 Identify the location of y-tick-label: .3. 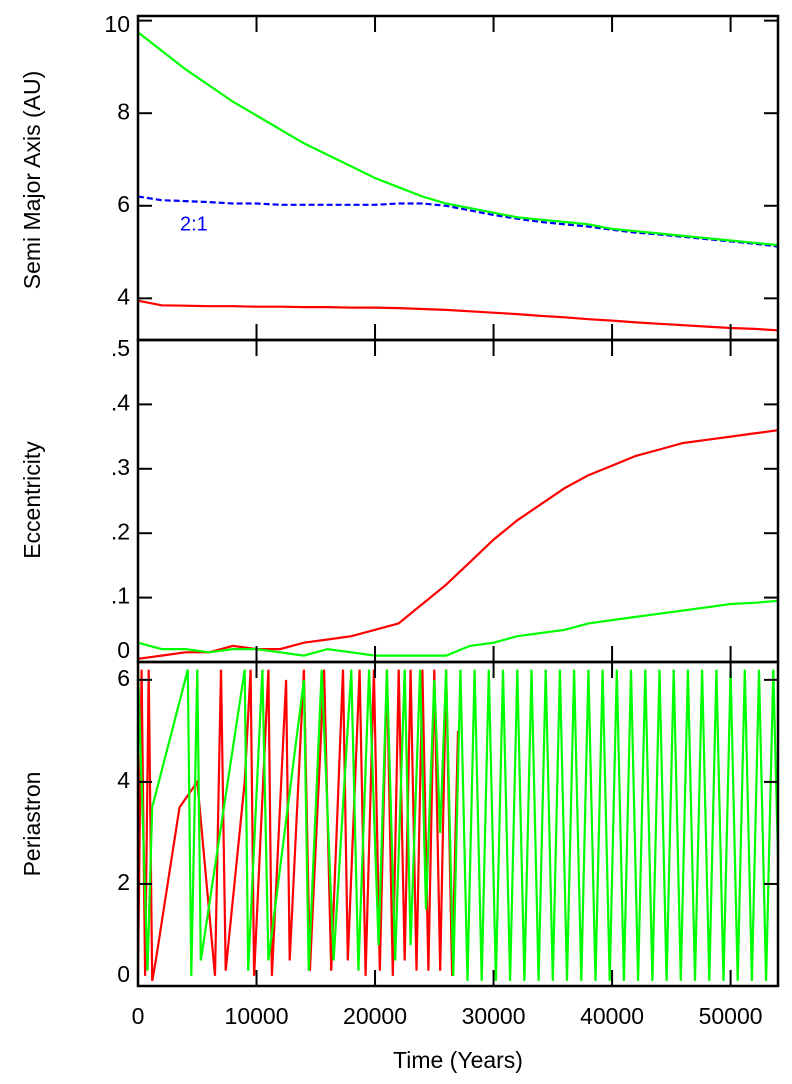
(120, 467).